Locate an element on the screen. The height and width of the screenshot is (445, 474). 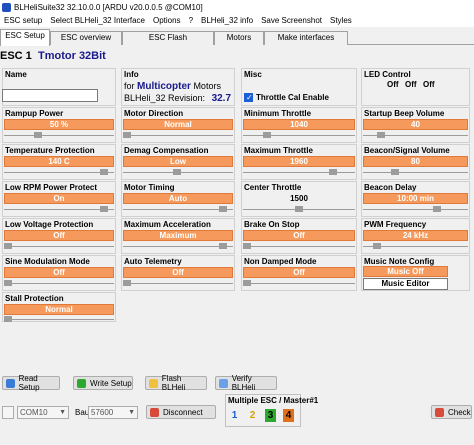
center-throttle-slider is located at coordinates (299, 209).